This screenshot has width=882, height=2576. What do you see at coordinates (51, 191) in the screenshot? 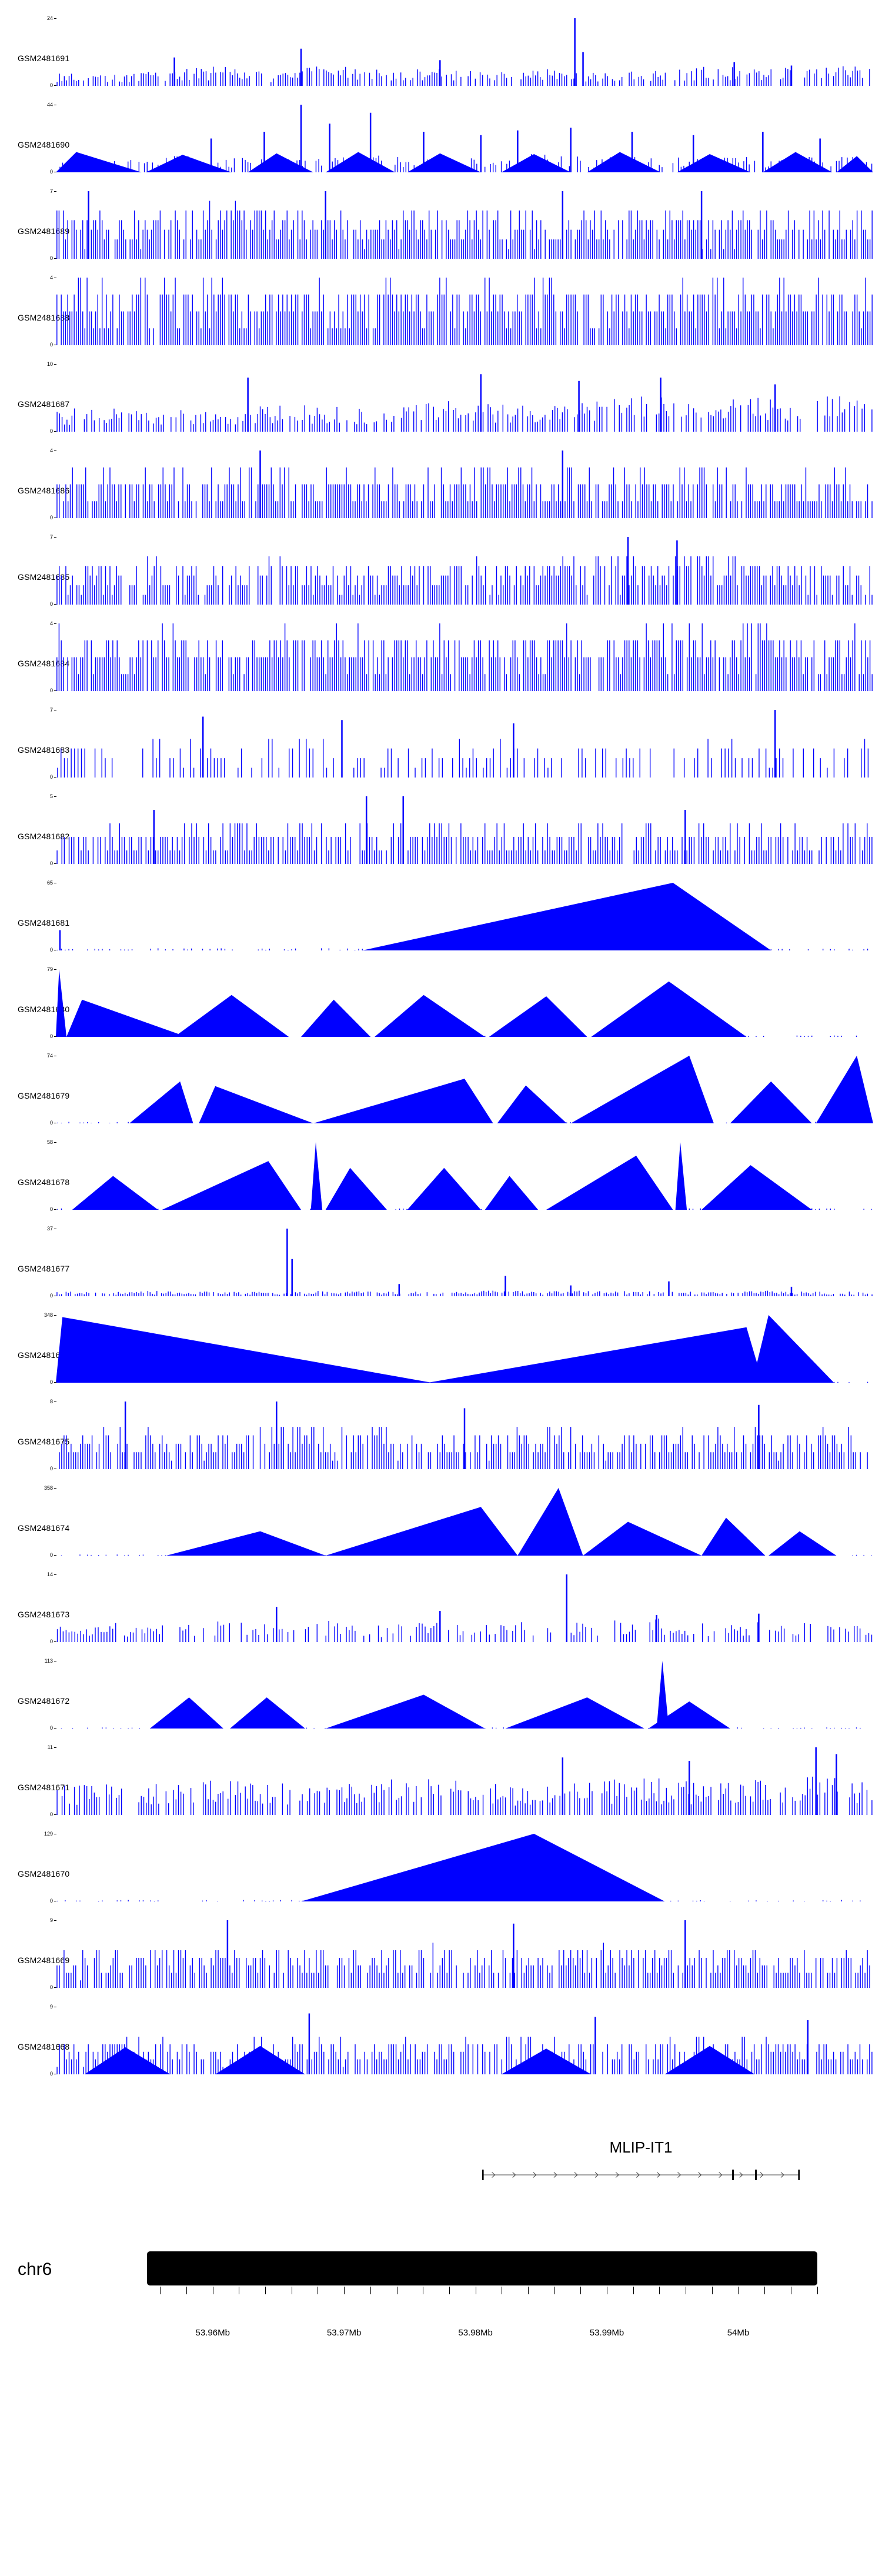
I see `y-max-label: 7` at bounding box center [51, 191].